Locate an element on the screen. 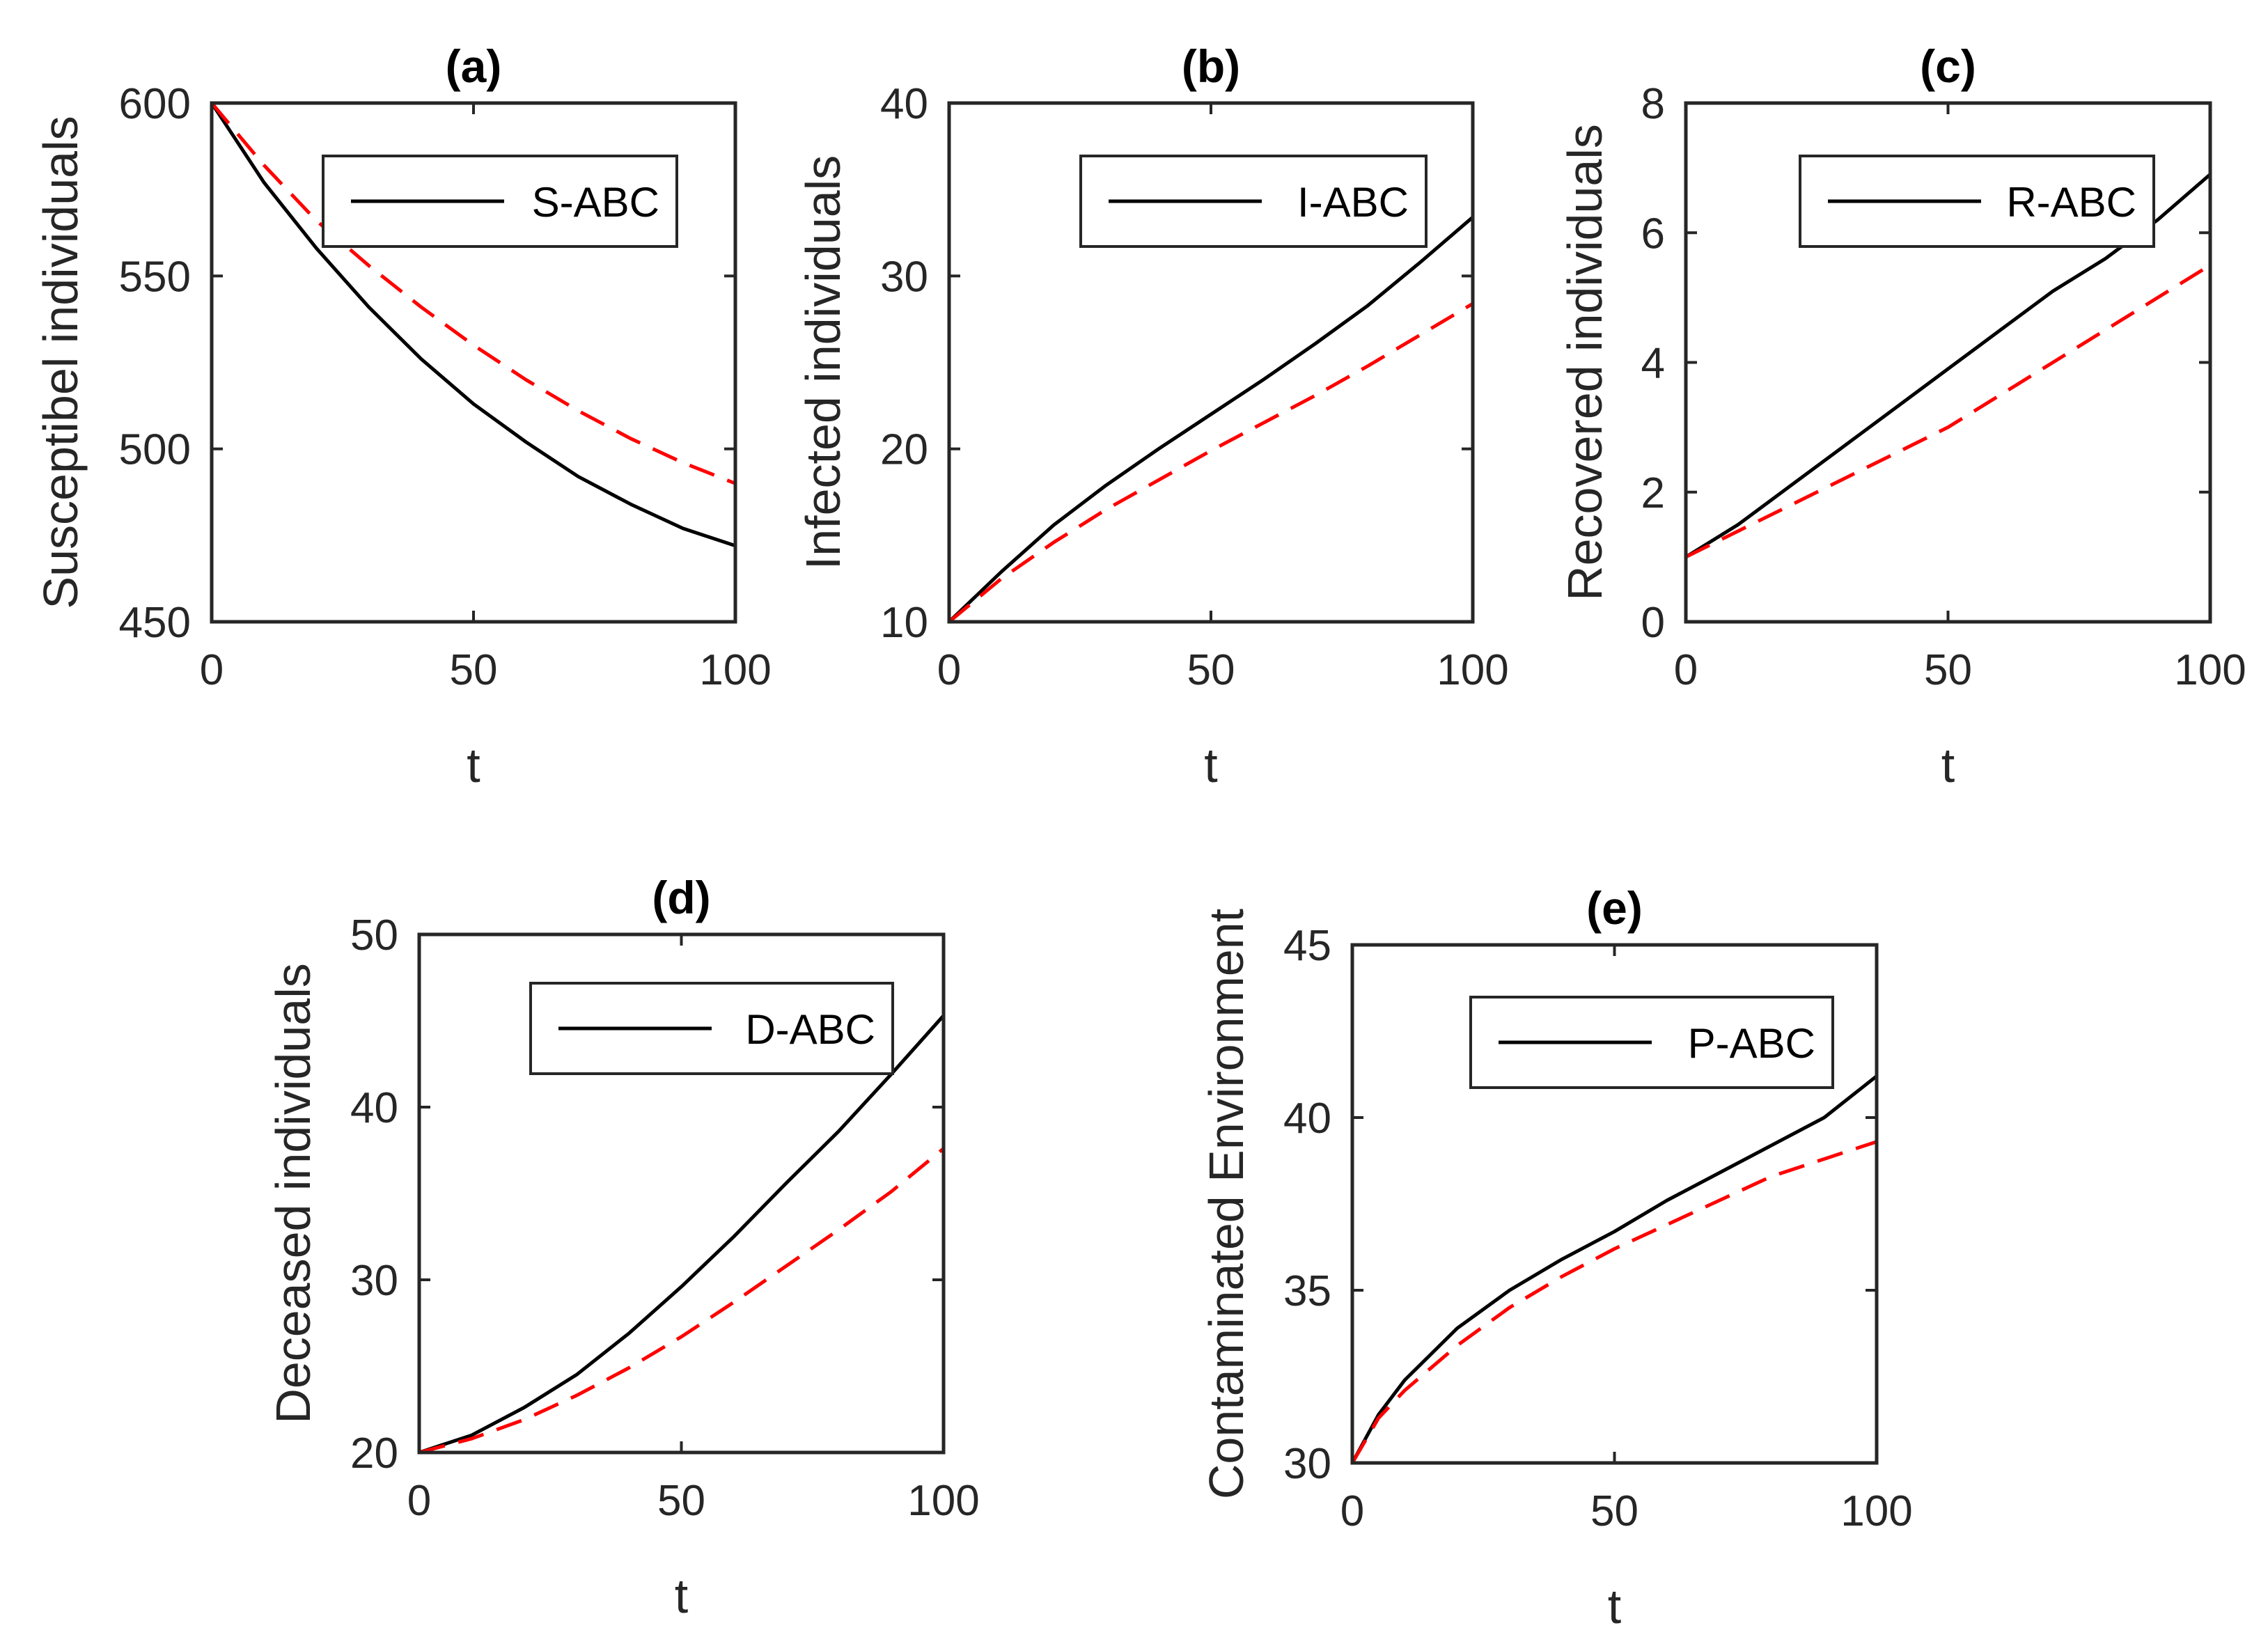 The width and height of the screenshot is (2268, 1637). y-tick-label: 500 is located at coordinates (155, 450).